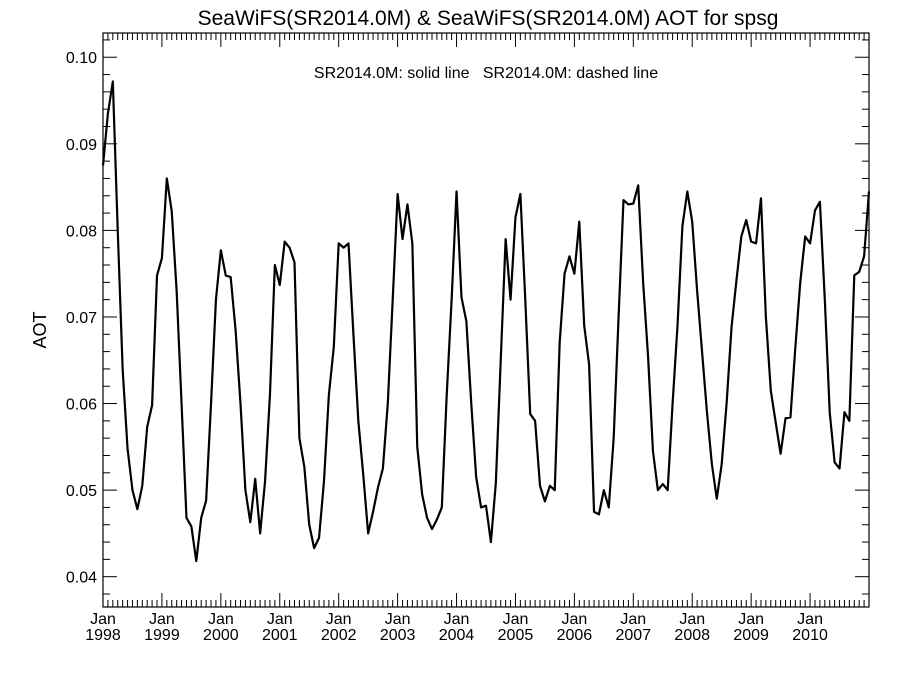 The width and height of the screenshot is (900, 675). Describe the element at coordinates (40, 329) in the screenshot. I see `y-axis-label: AOT` at that location.